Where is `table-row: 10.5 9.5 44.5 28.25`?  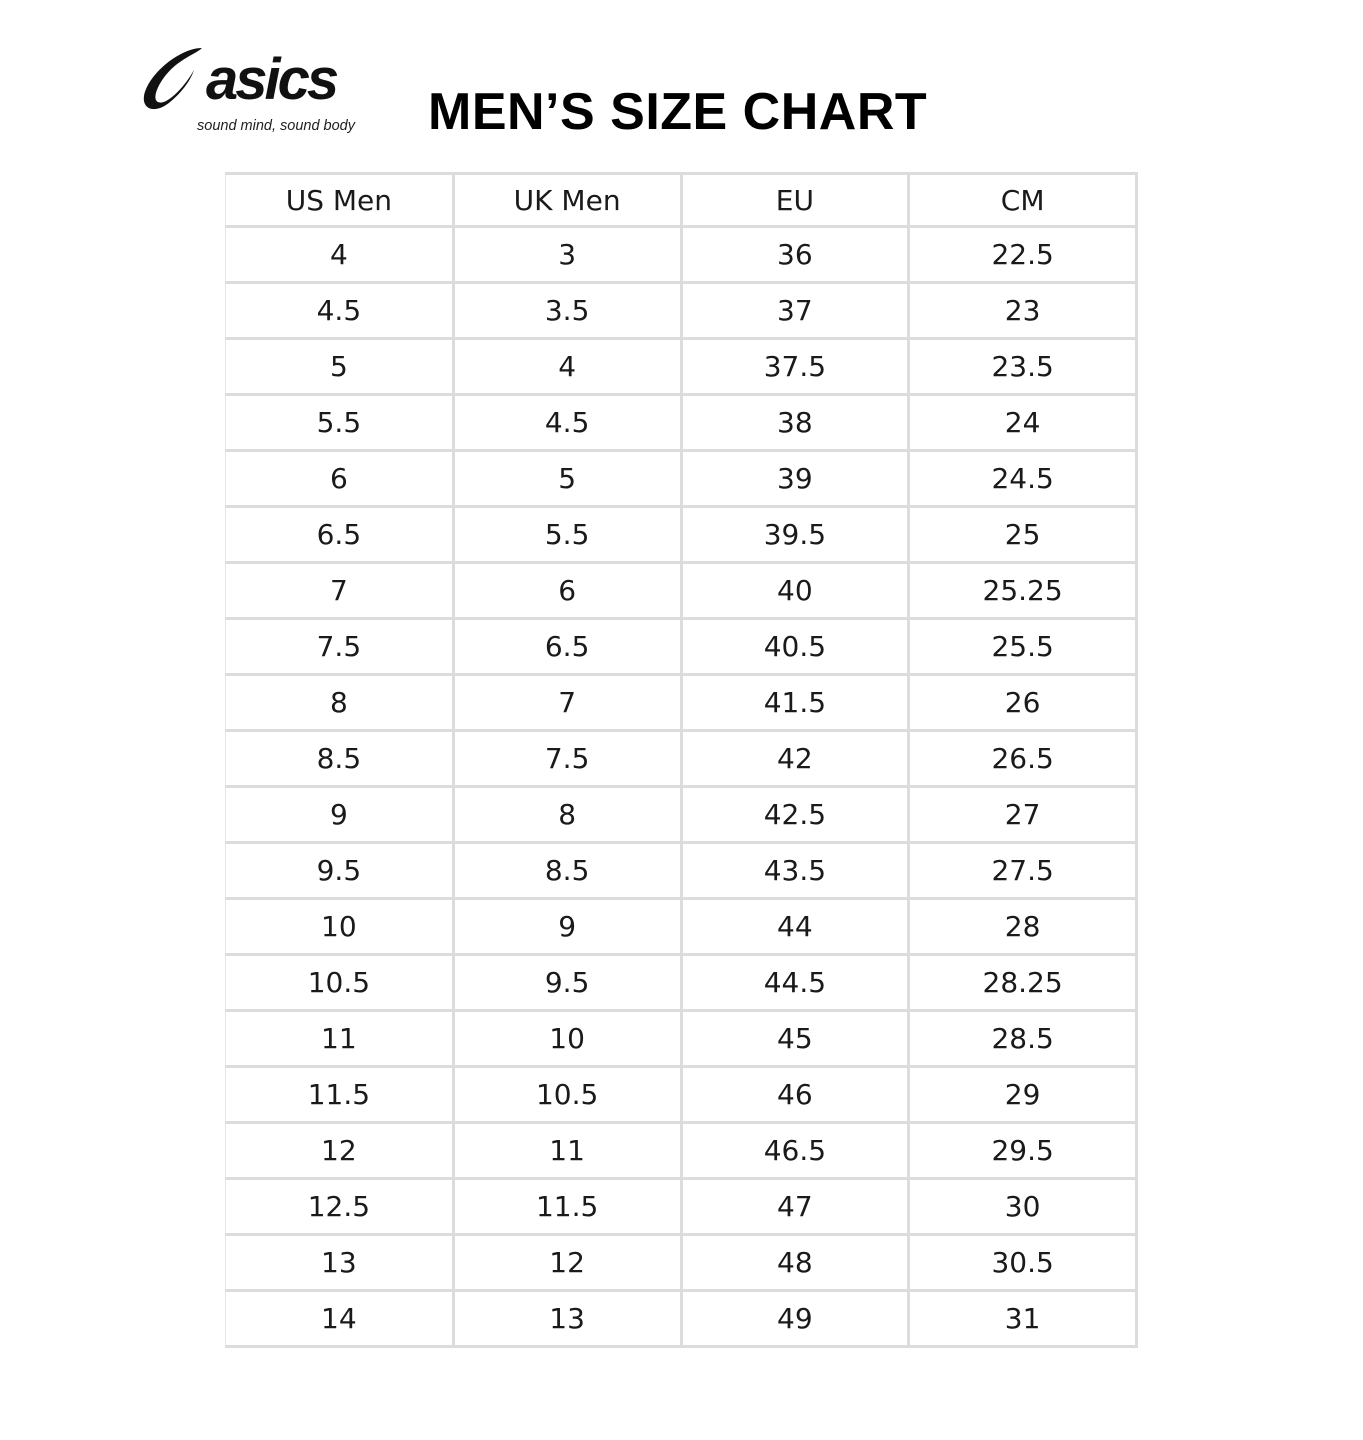 table-row: 10.5 9.5 44.5 28.25 is located at coordinates (681, 982).